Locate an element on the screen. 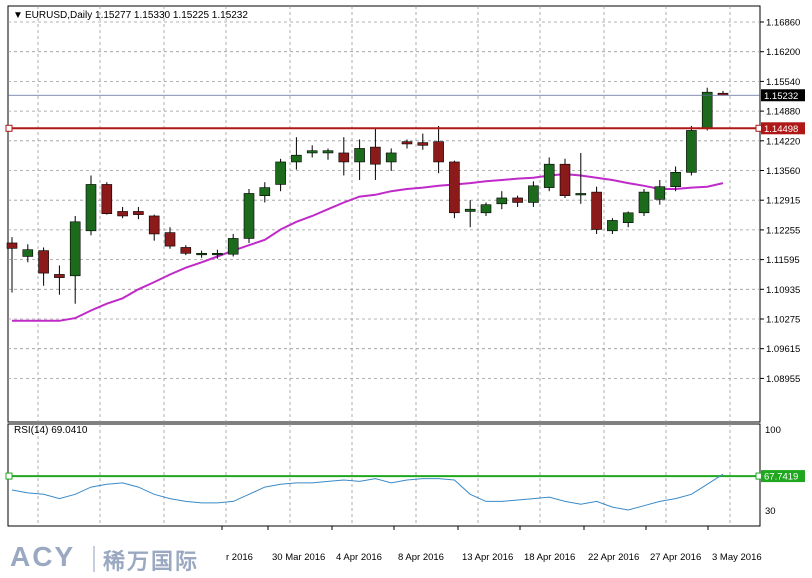 This screenshot has width=812, height=578. y-tick-label: 1.08955 is located at coordinates (783, 379).